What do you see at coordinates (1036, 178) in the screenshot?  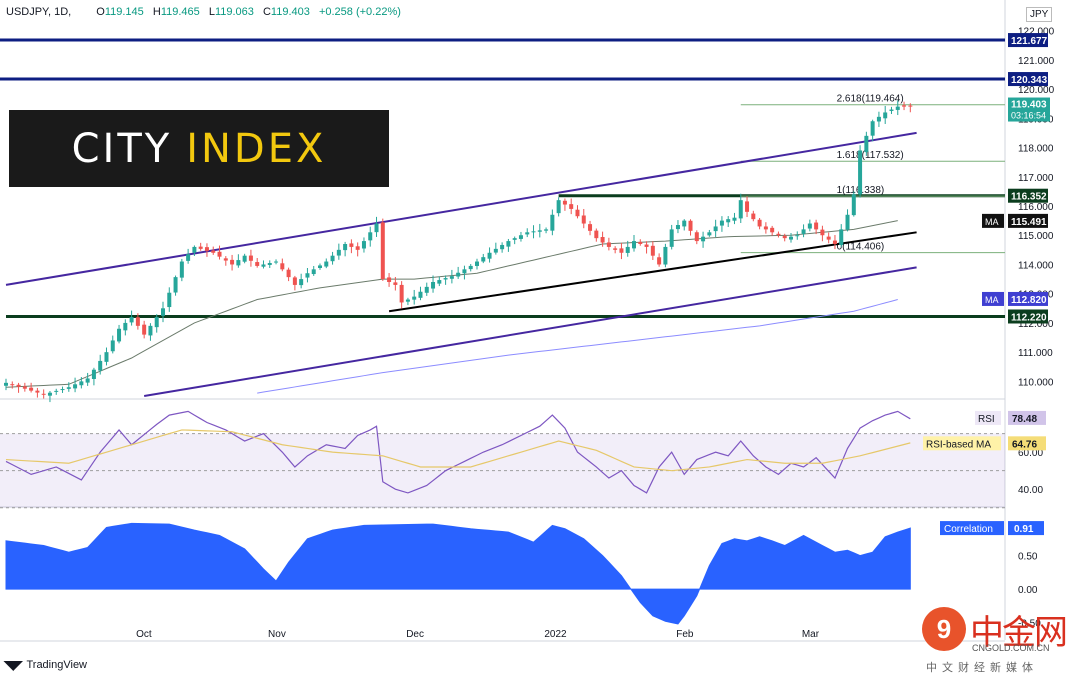 I see `price-axis-tick: 117.000` at bounding box center [1036, 178].